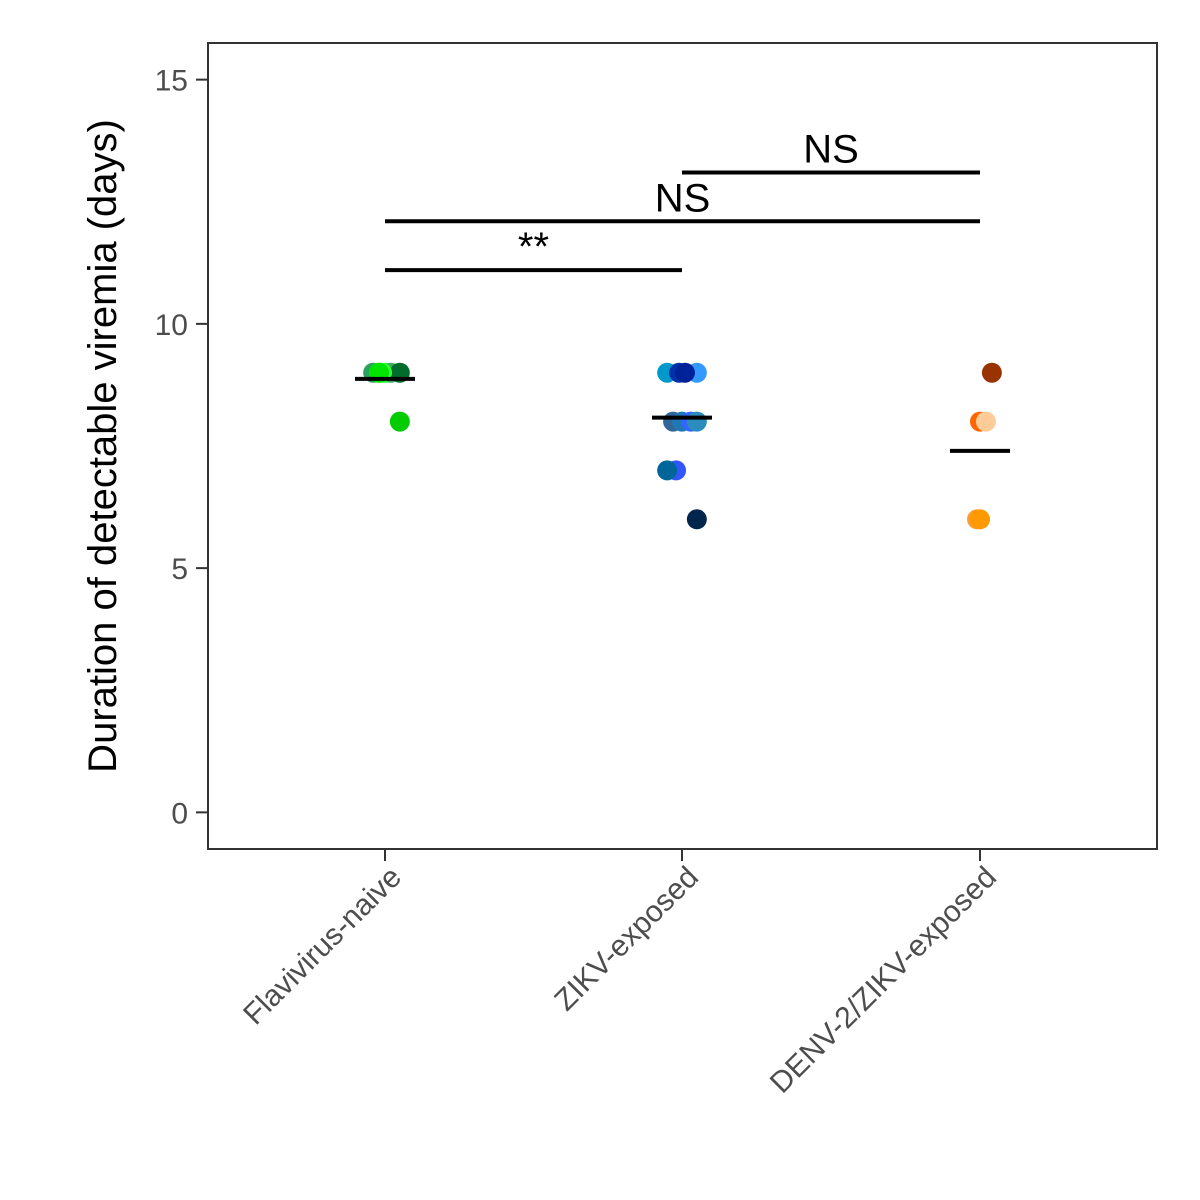 The width and height of the screenshot is (1200, 1200). I want to click on significance-label: **, so click(533, 247).